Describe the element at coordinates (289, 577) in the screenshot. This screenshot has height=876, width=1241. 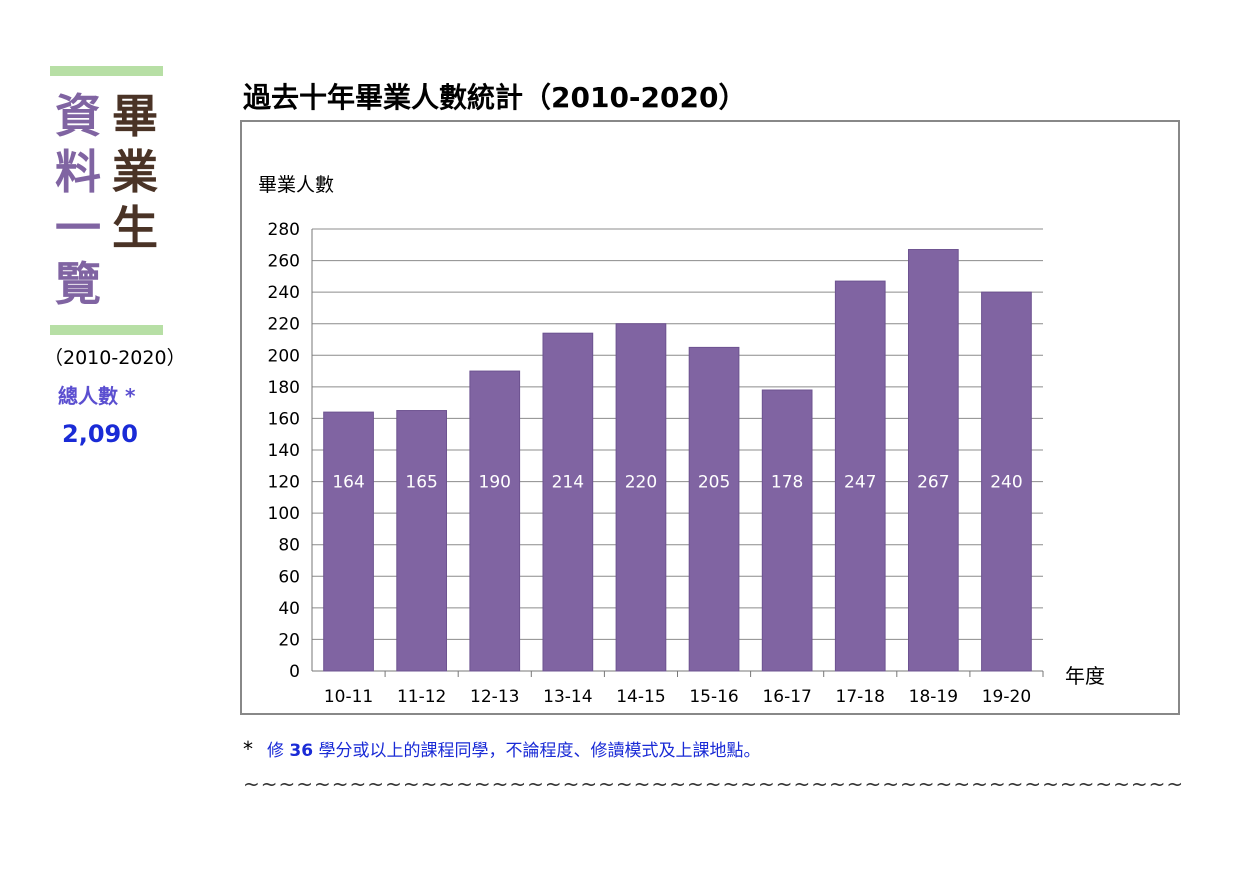
I see `y-tick-label: 60` at that location.